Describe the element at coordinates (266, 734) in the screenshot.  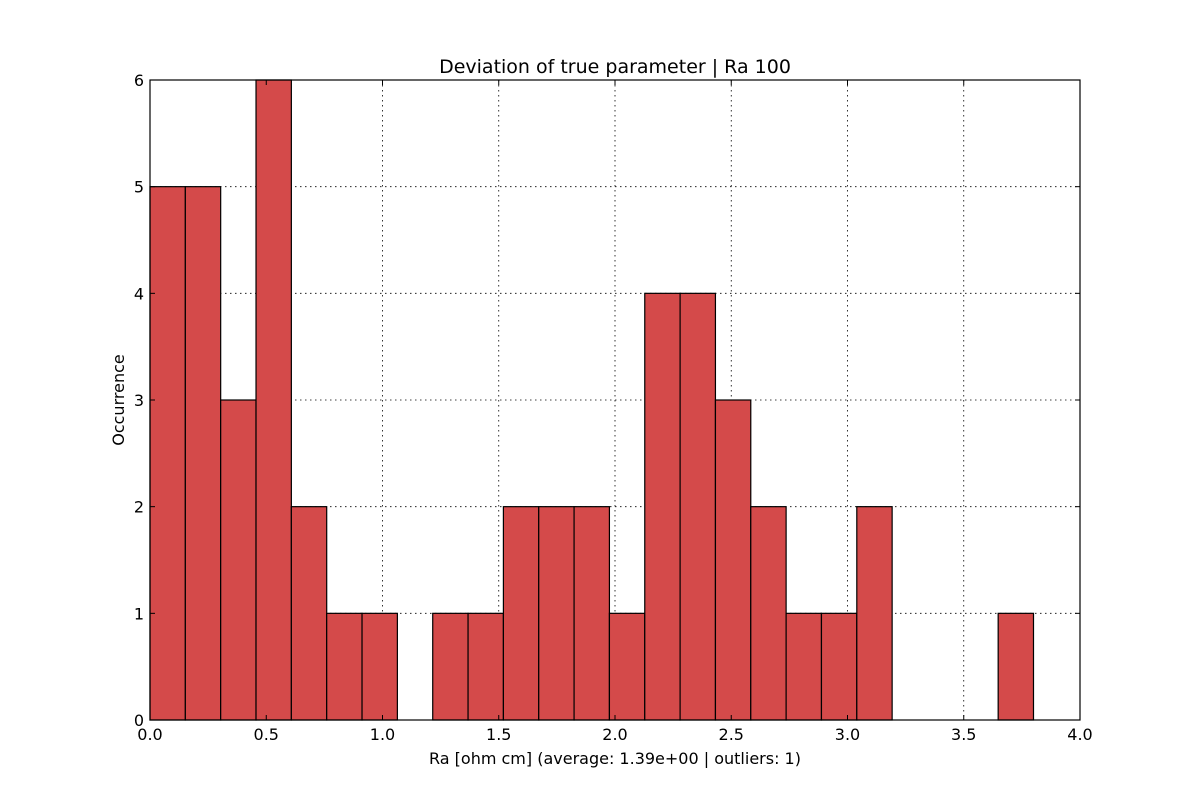
I see `x-tick-label: 0.5` at that location.